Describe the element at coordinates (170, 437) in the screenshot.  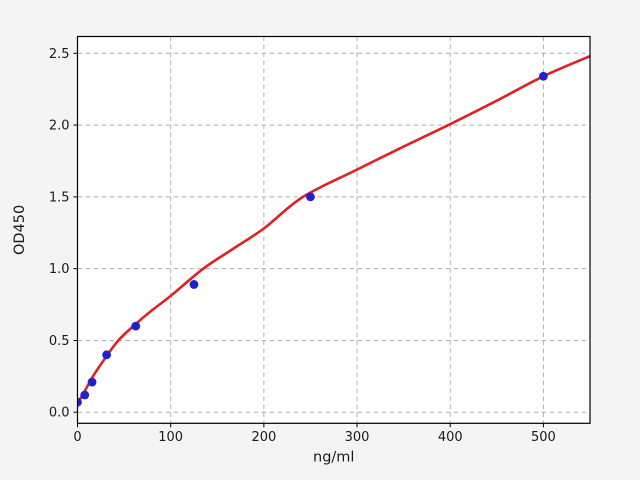
I see `x-tick-label: 100` at that location.